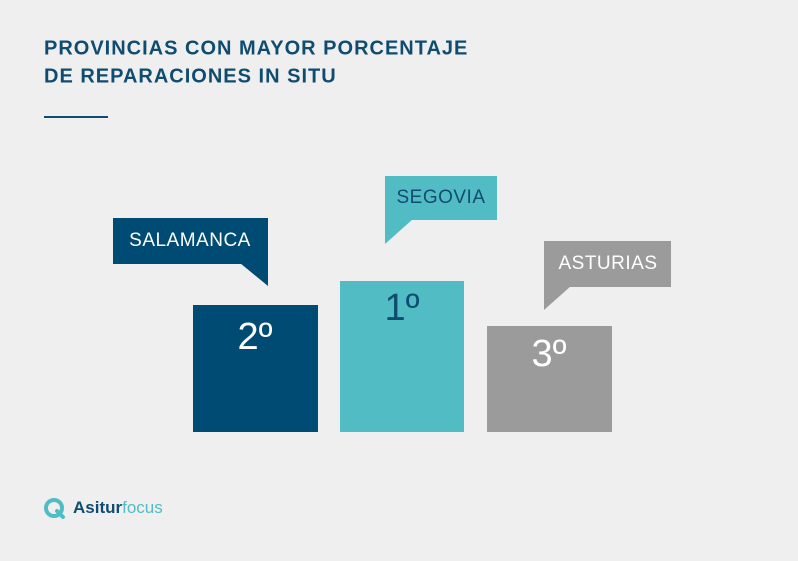  I want to click on province-label: SEGOVIA, so click(440, 197).